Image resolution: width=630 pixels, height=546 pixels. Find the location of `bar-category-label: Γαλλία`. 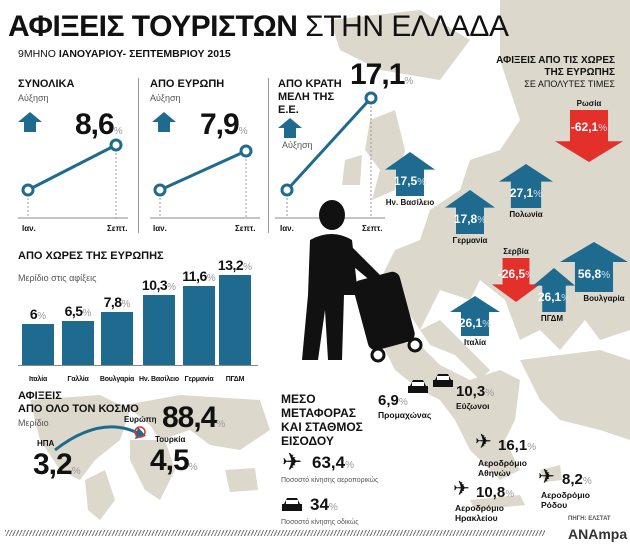

bar-category-label: Γαλλία is located at coordinates (78, 379).